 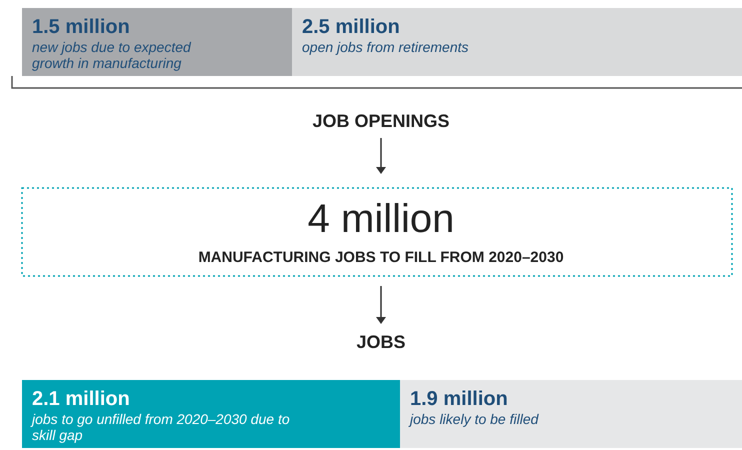 I want to click on series-label: jobs to go unfilled from 2020–2030 due to skill gap, so click(x=160, y=427).